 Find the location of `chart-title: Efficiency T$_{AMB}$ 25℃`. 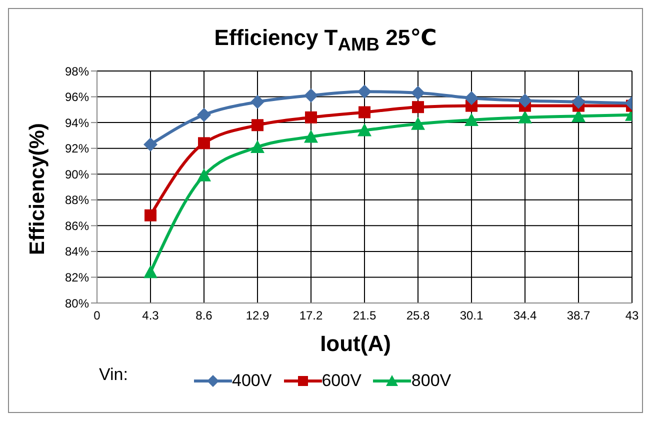

chart-title: Efficiency T$_{AMB}$ 25℃ is located at coordinates (325, 40).